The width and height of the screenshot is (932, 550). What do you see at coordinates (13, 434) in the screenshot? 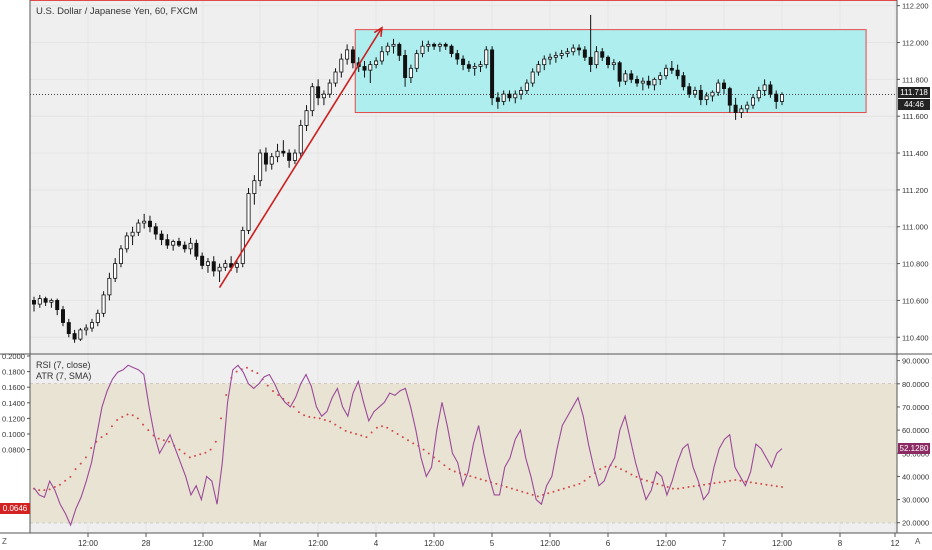
I see `atr-tick-label: 0.1000` at bounding box center [13, 434].